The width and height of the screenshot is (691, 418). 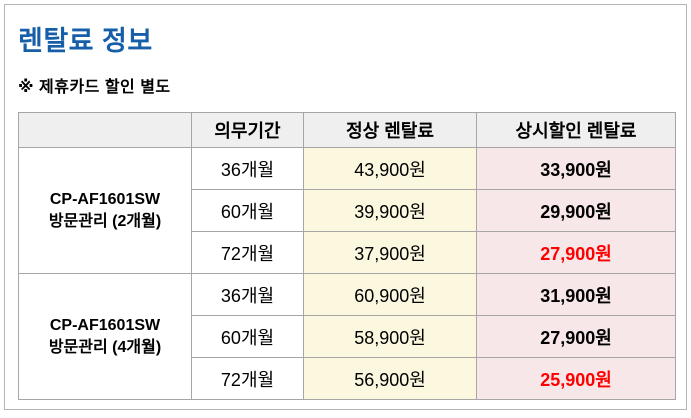 What do you see at coordinates (390, 252) in the screenshot?
I see `normal-price-cell: 37,900원` at bounding box center [390, 252].